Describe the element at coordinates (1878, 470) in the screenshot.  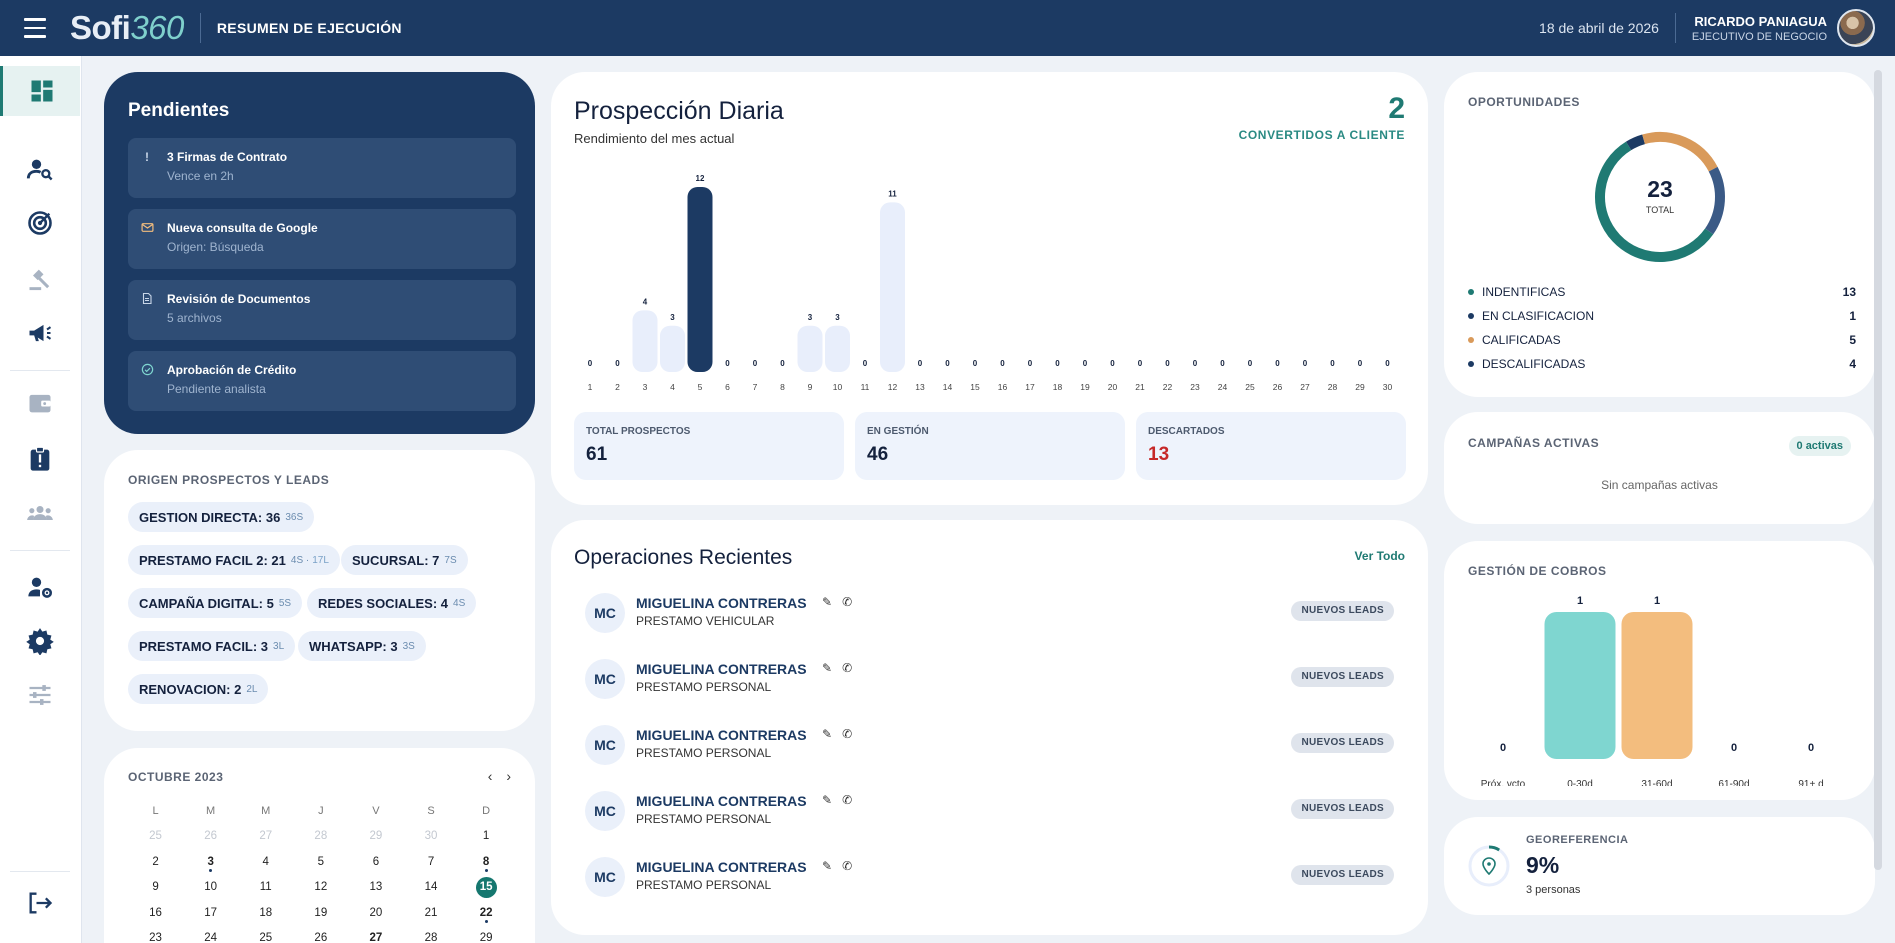
I see `scrollbar` at that location.